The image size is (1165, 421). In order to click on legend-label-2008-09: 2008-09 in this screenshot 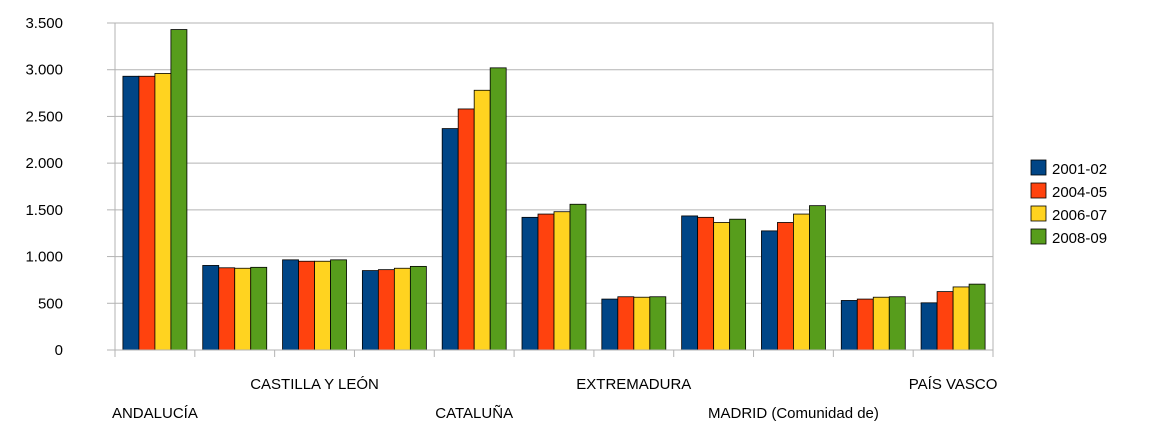, I will do `click(1079, 238)`.